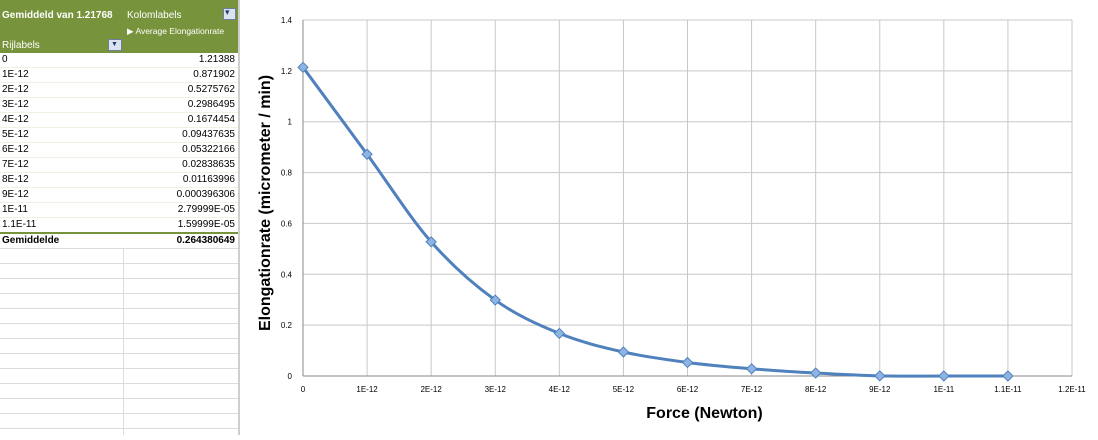 The height and width of the screenshot is (440, 1098). What do you see at coordinates (15, 209) in the screenshot?
I see `pivot-row-label: 1E-11` at bounding box center [15, 209].